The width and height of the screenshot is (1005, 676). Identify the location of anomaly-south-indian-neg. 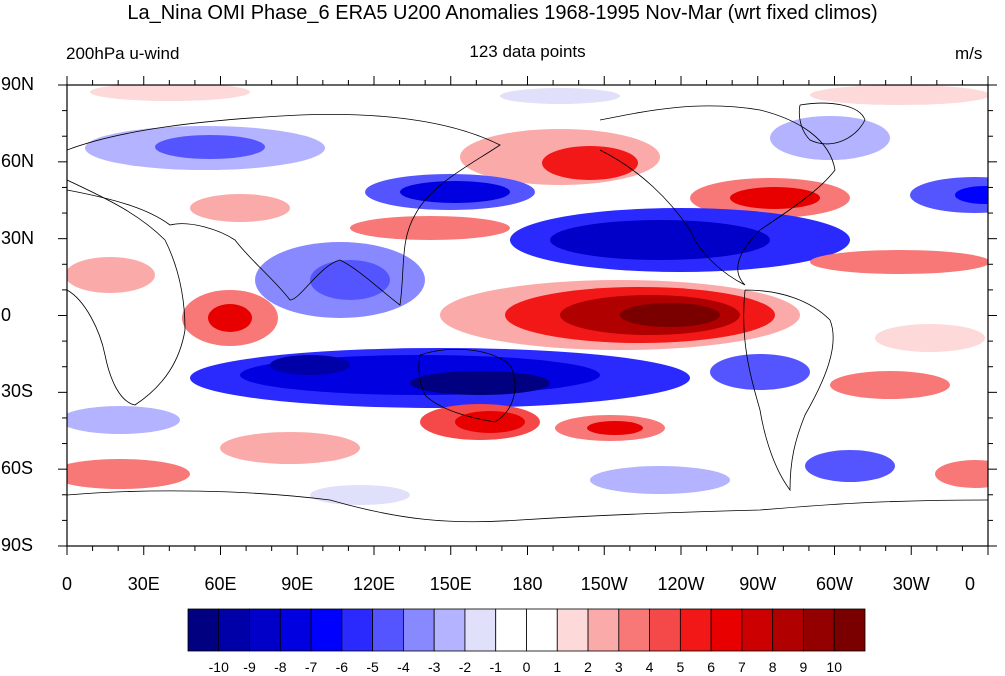
(123, 420).